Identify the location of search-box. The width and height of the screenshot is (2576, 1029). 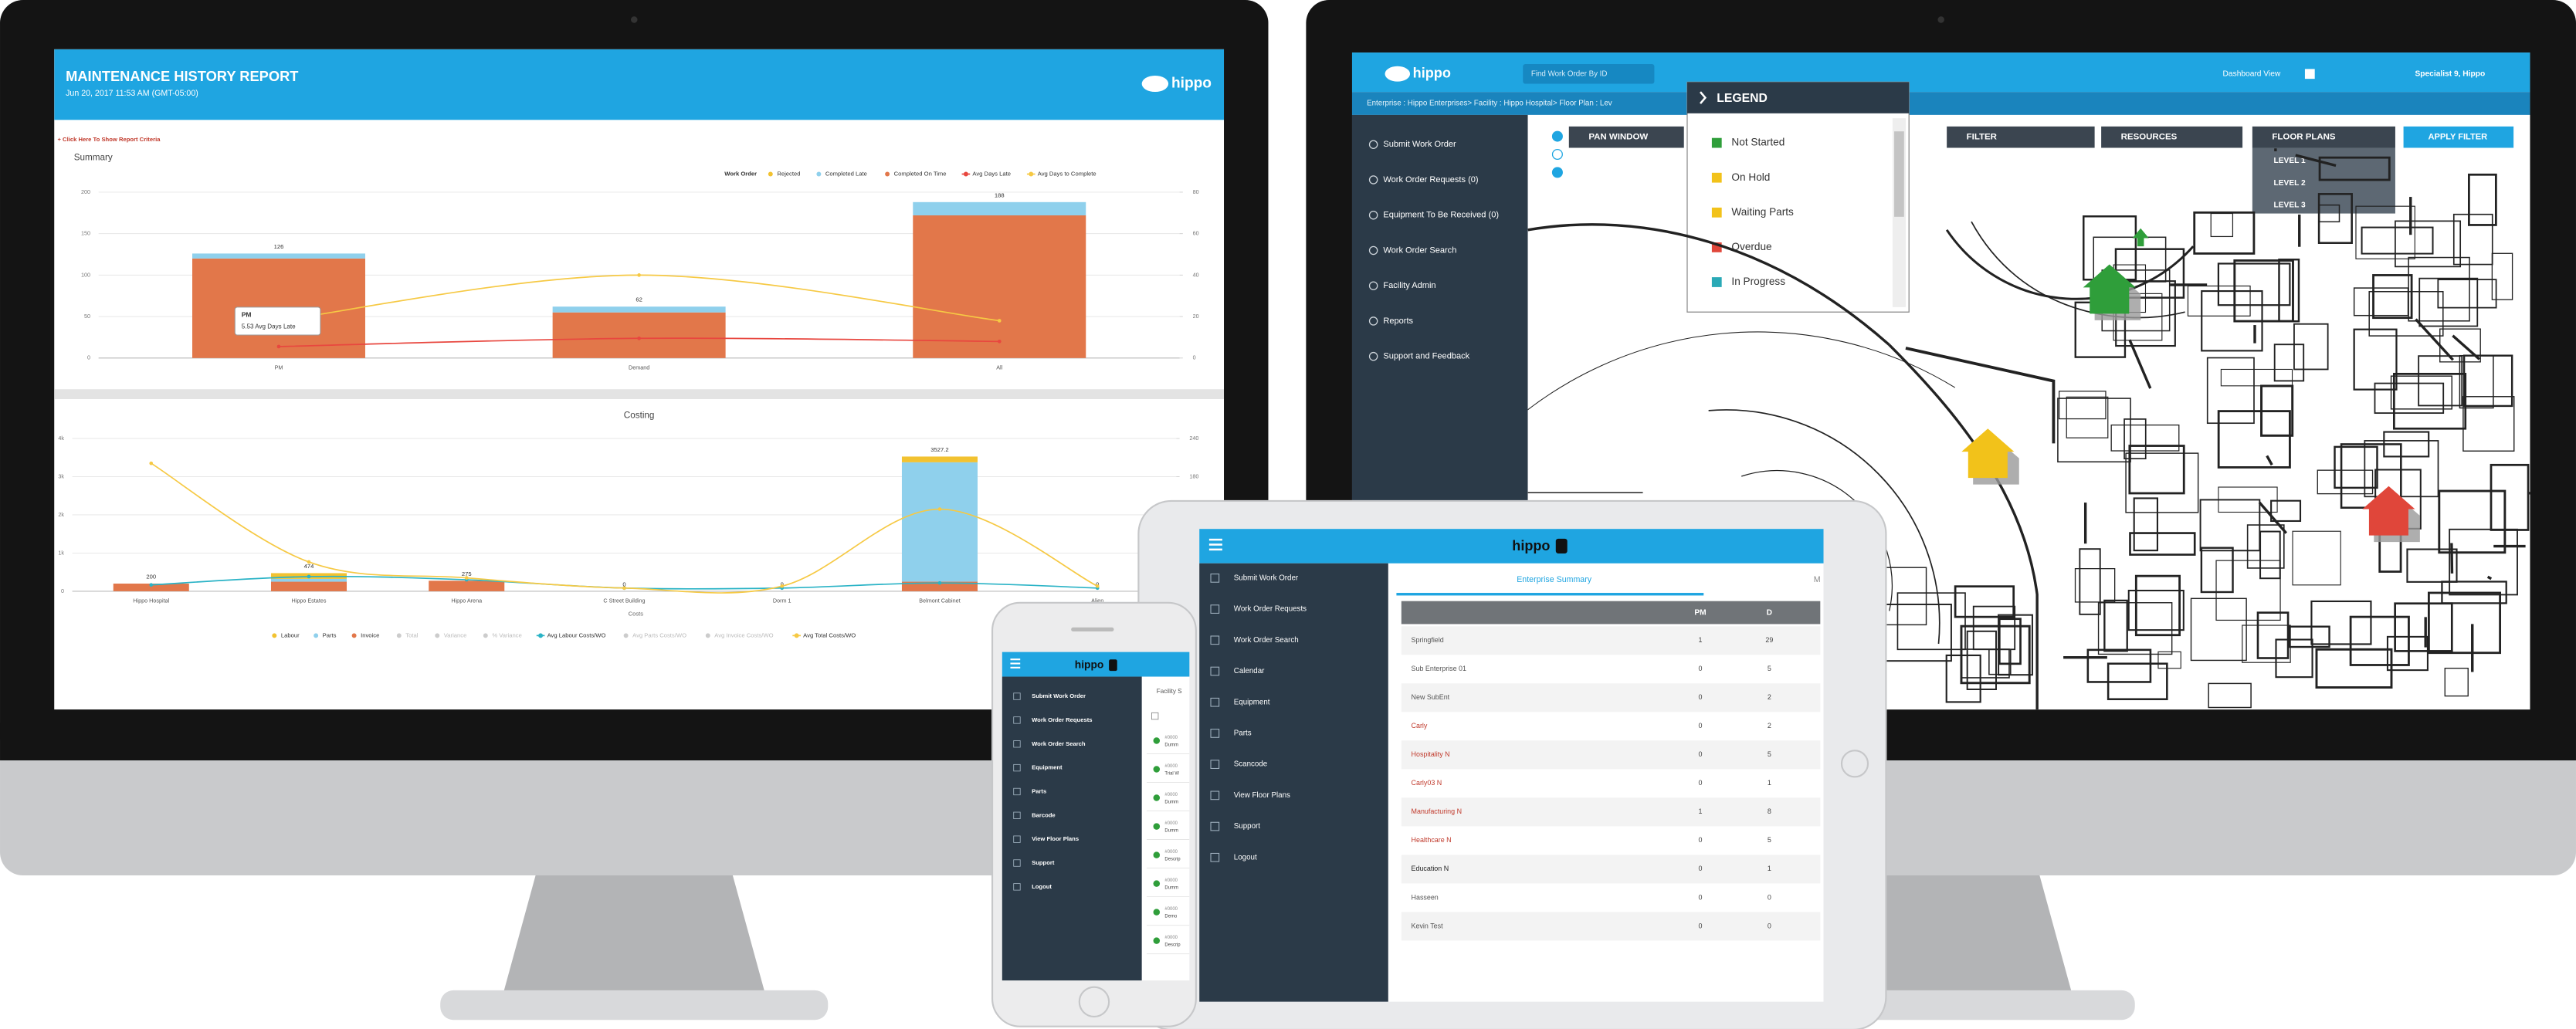
(1589, 73).